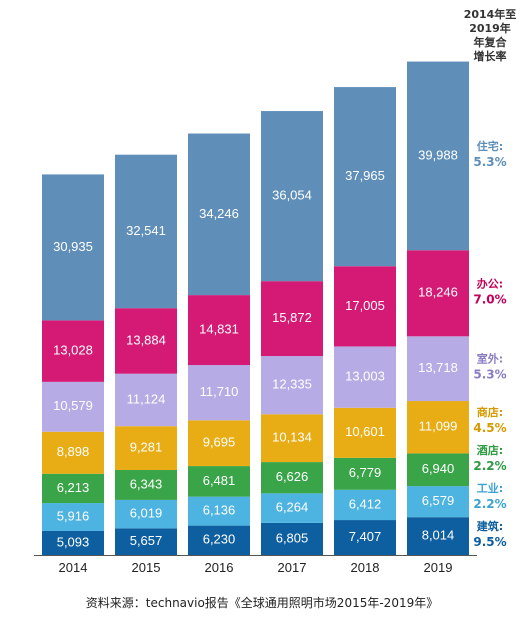  I want to click on bar-segment-室外-2018, so click(365, 377).